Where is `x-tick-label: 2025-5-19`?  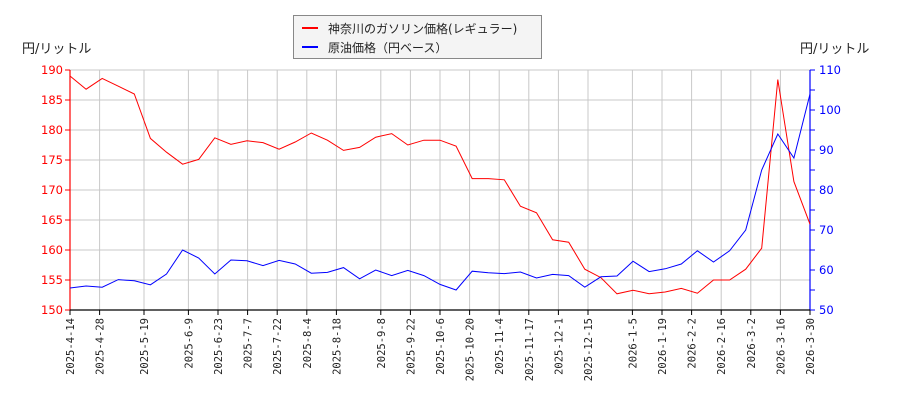 x-tick-label: 2025-5-19 is located at coordinates (145, 346).